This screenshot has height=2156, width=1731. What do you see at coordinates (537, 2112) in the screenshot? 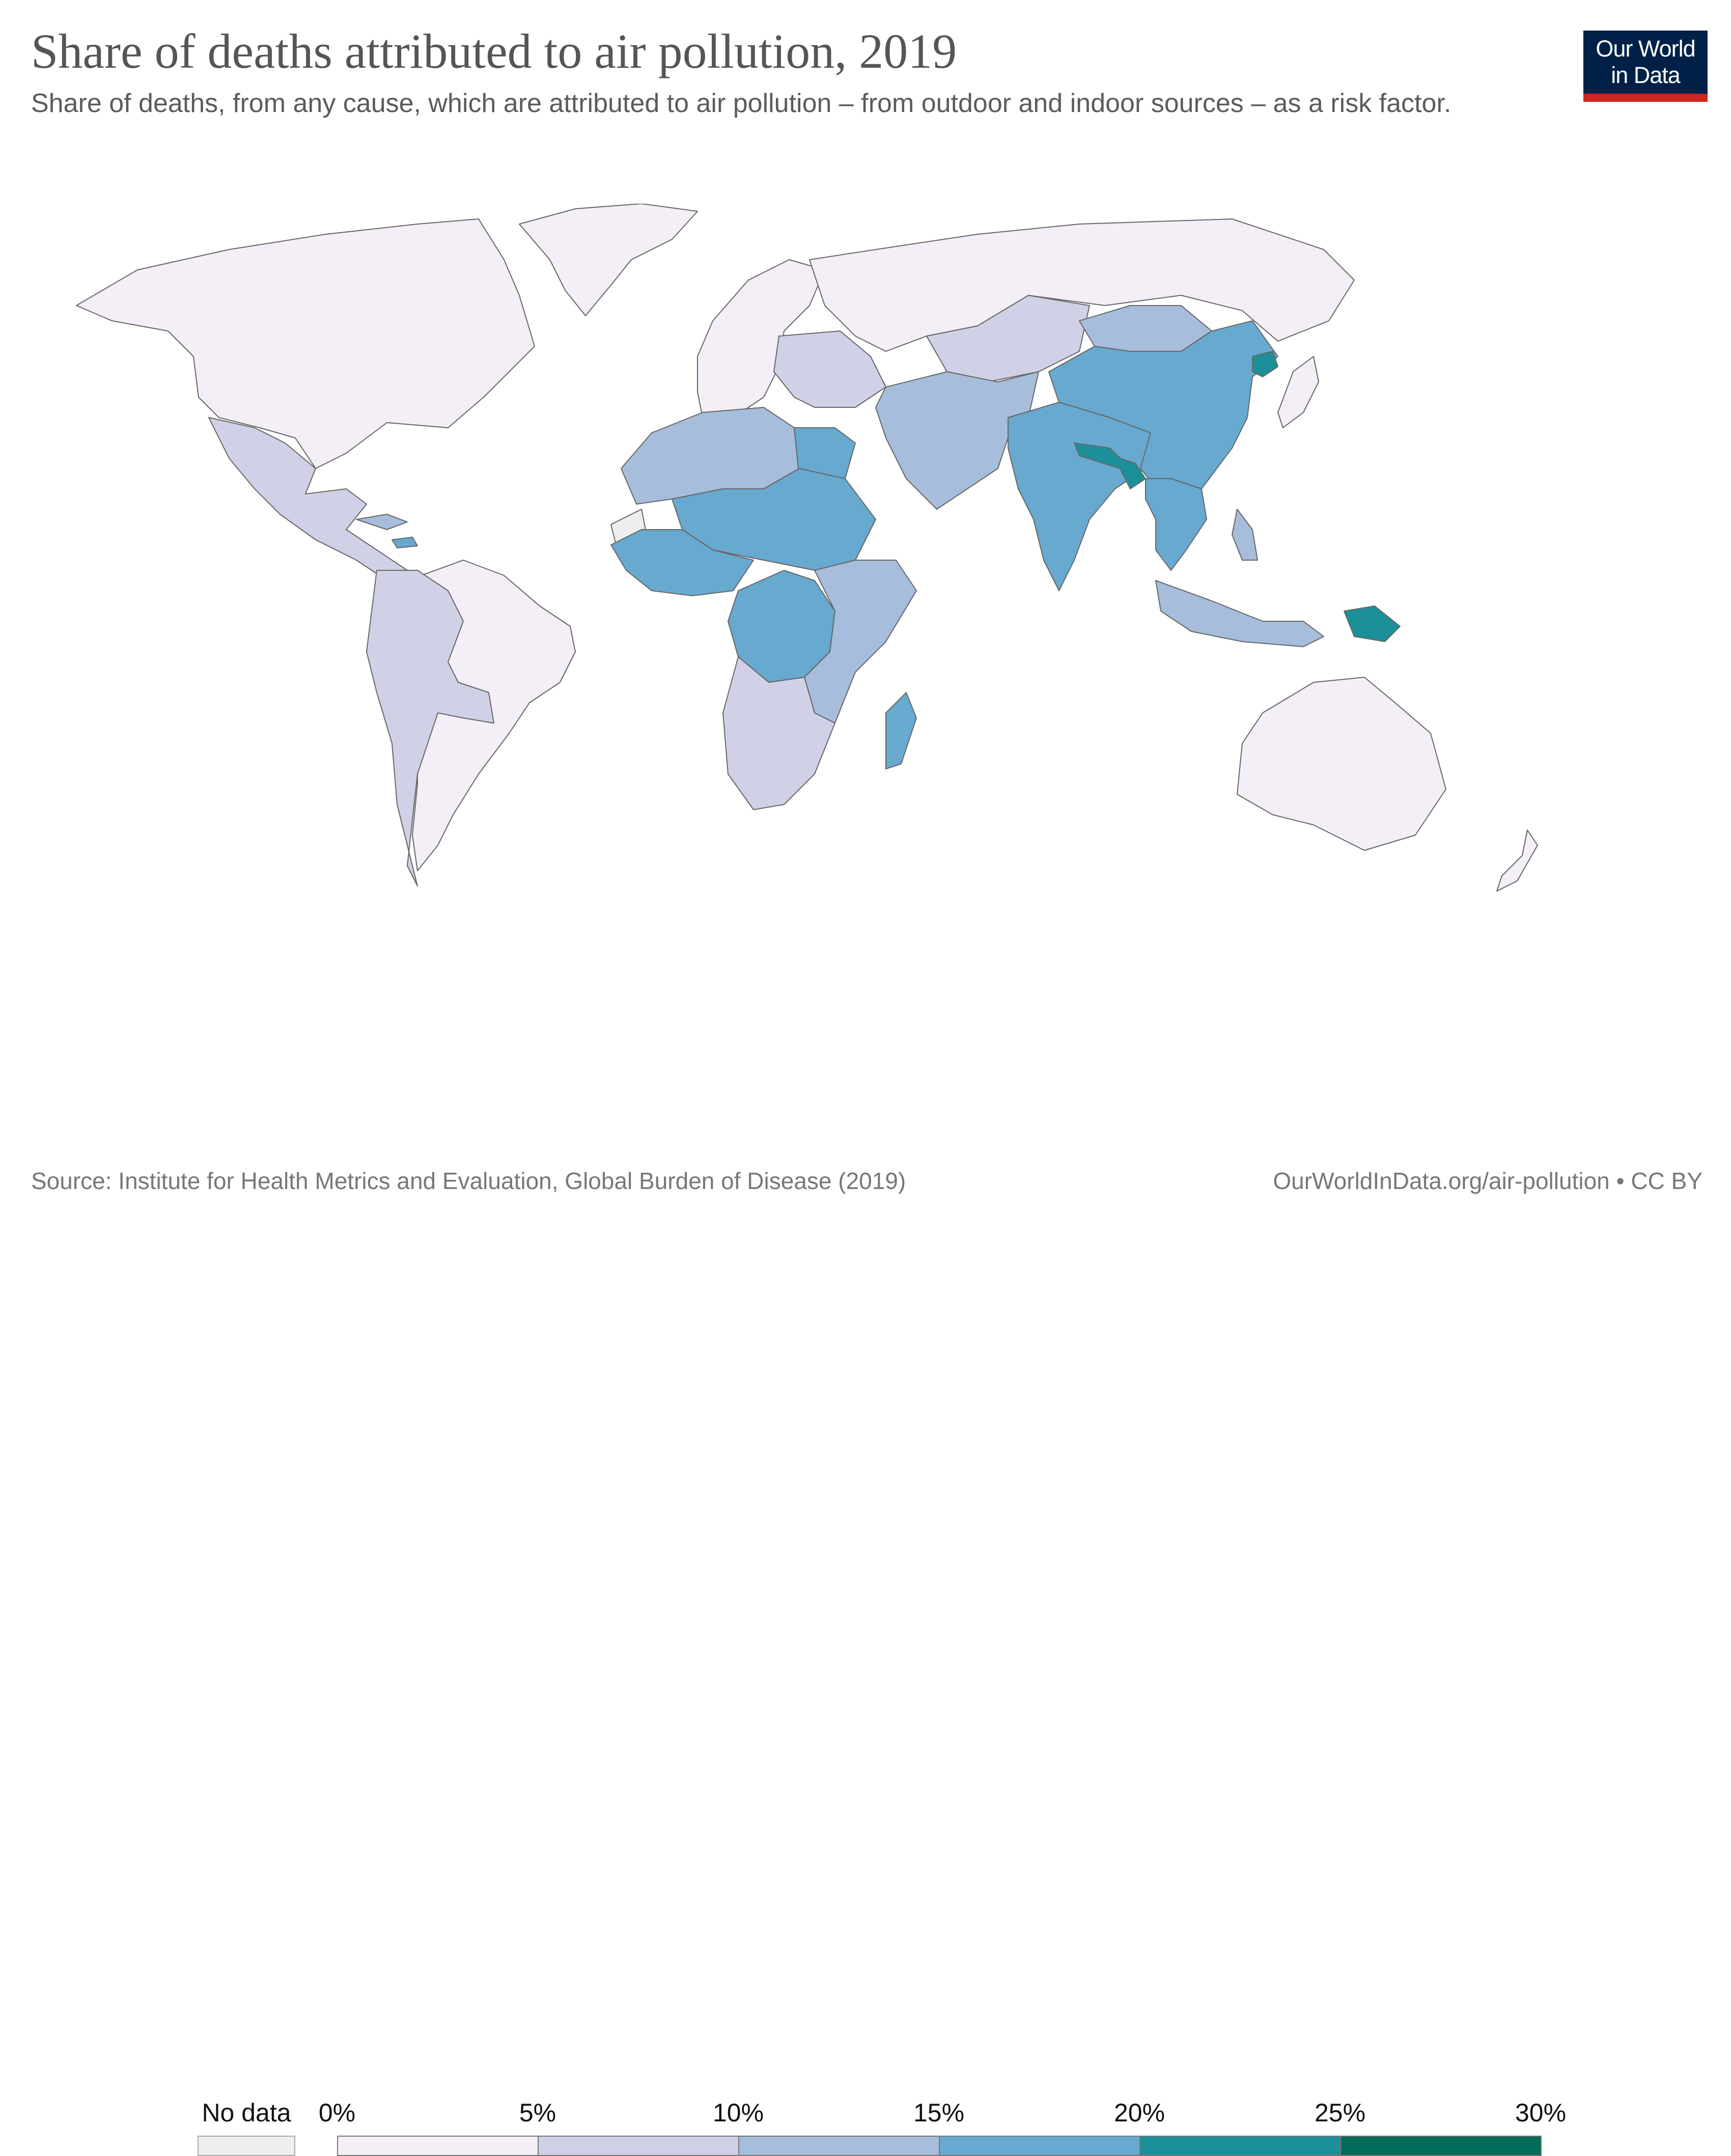
I see `legend-tick-label: 5%` at bounding box center [537, 2112].